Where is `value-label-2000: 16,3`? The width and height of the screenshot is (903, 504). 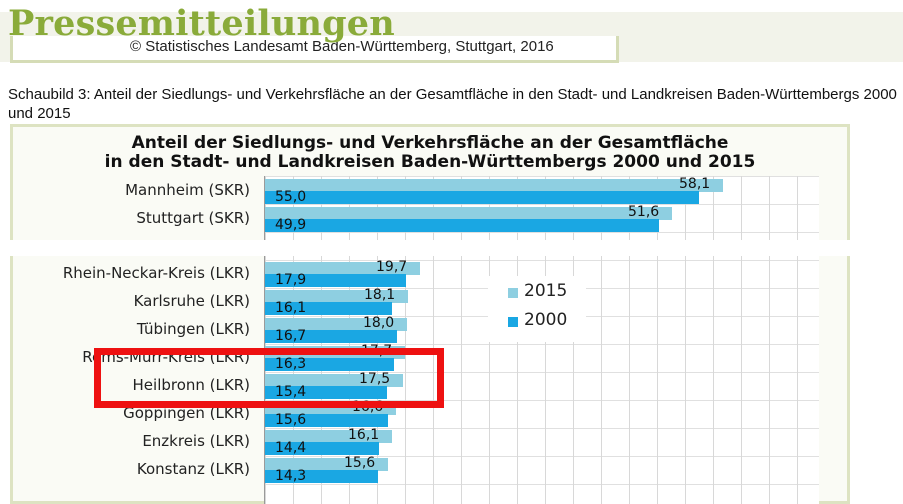 value-label-2000: 16,3 is located at coordinates (291, 364).